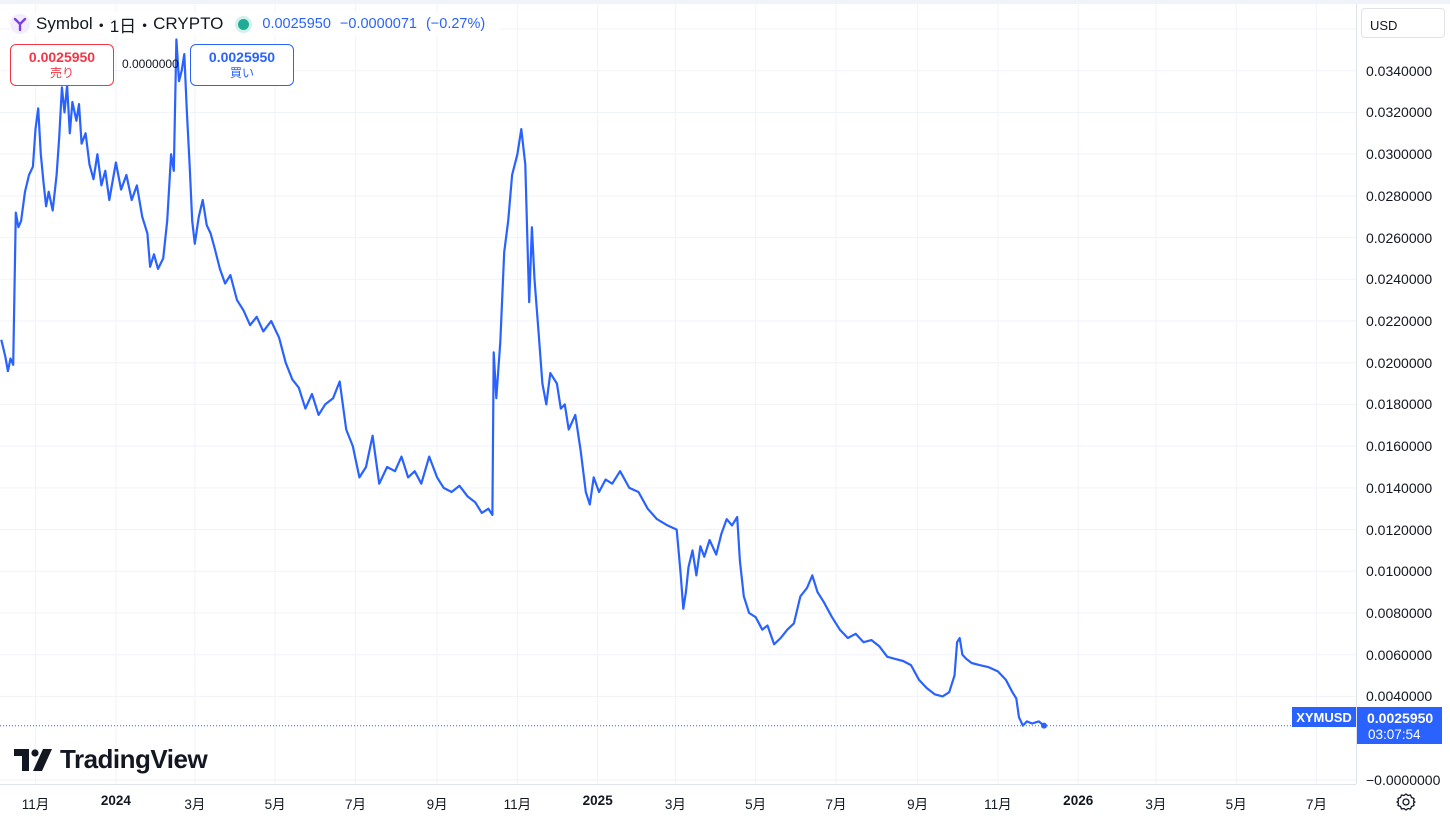  What do you see at coordinates (1406, 802) in the screenshot?
I see `settings-gear-icon` at bounding box center [1406, 802].